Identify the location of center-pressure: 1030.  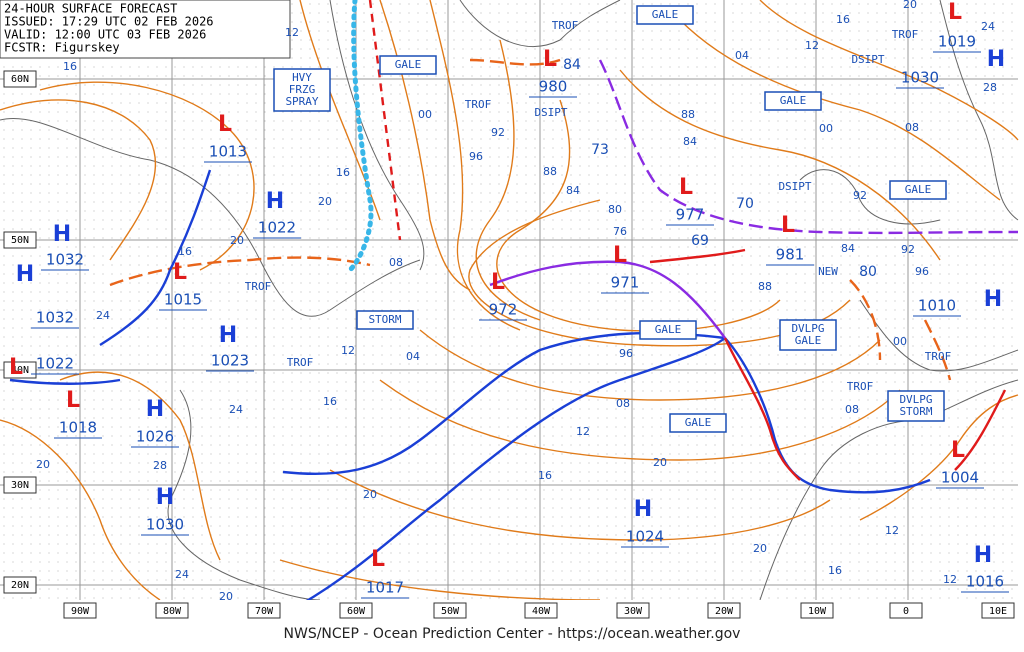
(165, 525).